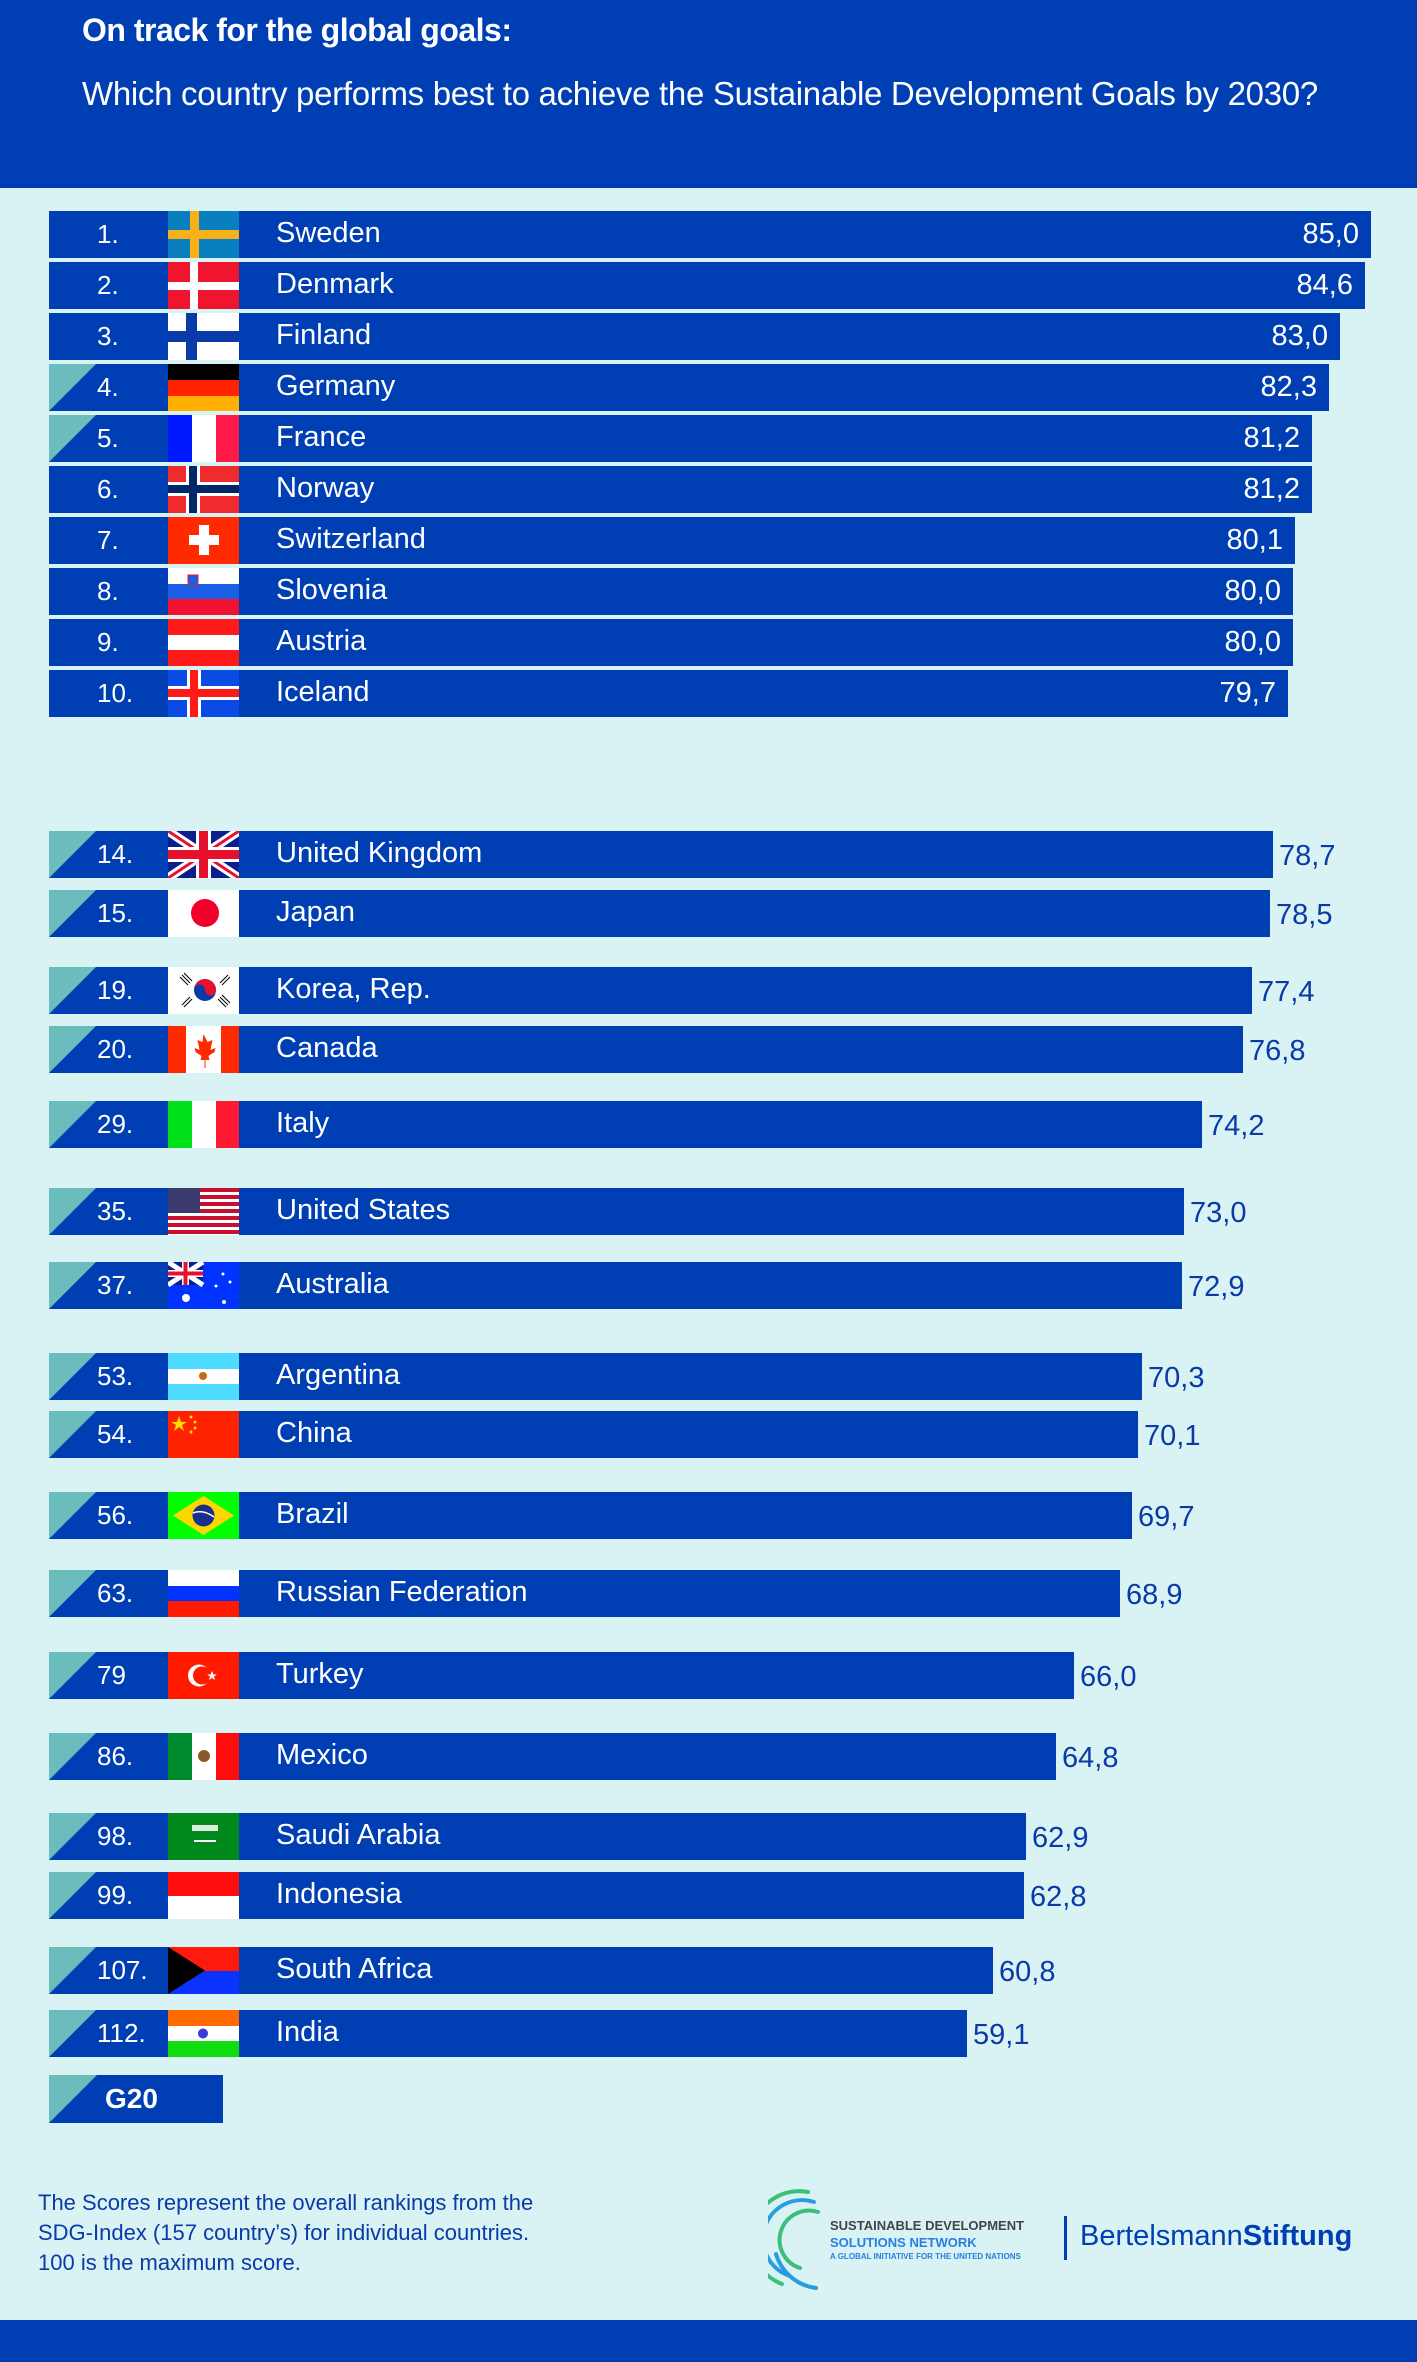 Image resolution: width=1417 pixels, height=2362 pixels. I want to click on korea-flag-icon, so click(203, 990).